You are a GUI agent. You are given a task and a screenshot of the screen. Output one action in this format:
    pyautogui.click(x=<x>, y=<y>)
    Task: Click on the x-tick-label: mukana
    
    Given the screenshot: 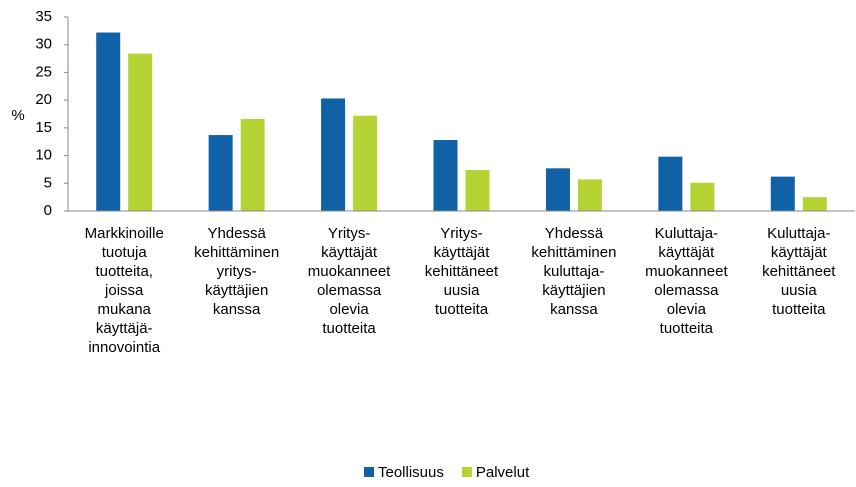 What is the action you would take?
    pyautogui.click(x=125, y=309)
    